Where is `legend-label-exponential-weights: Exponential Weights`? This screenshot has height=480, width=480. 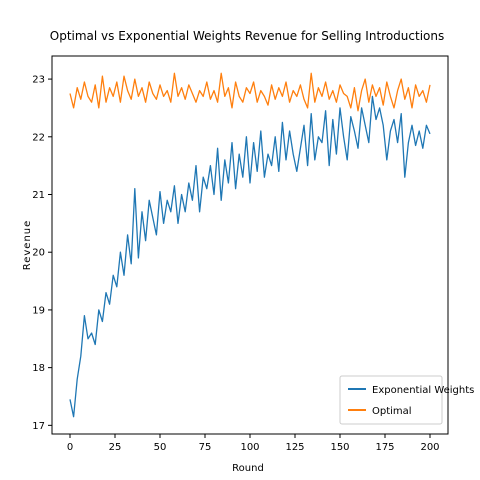
legend-label-exponential-weights: Exponential Weights is located at coordinates (423, 390).